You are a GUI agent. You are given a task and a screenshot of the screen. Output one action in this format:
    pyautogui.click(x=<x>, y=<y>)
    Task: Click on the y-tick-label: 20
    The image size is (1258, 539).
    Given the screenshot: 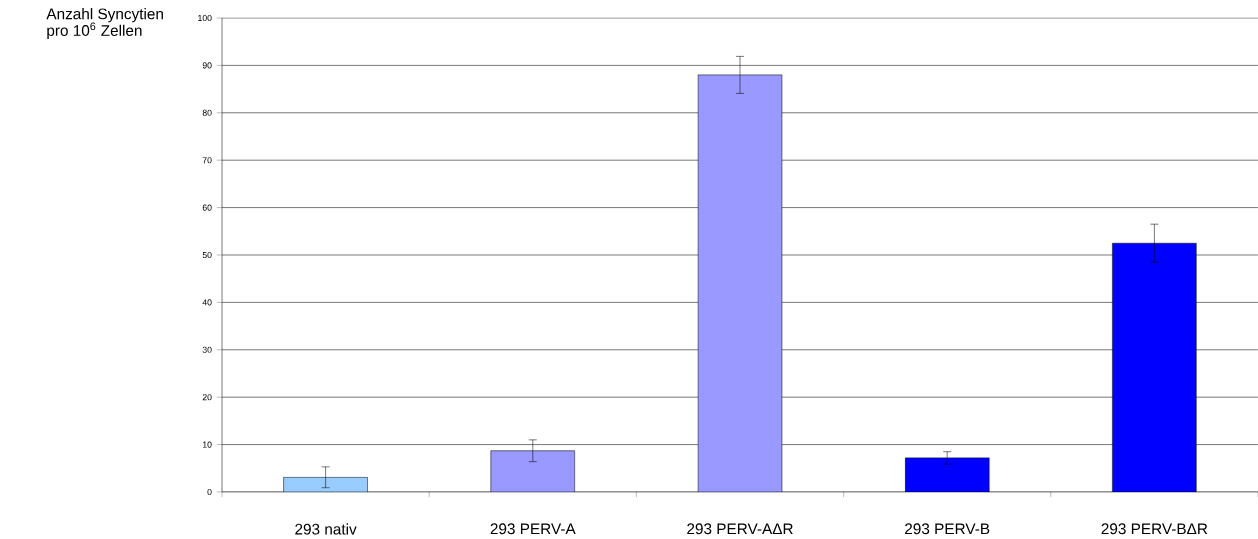 What is the action you would take?
    pyautogui.click(x=207, y=397)
    